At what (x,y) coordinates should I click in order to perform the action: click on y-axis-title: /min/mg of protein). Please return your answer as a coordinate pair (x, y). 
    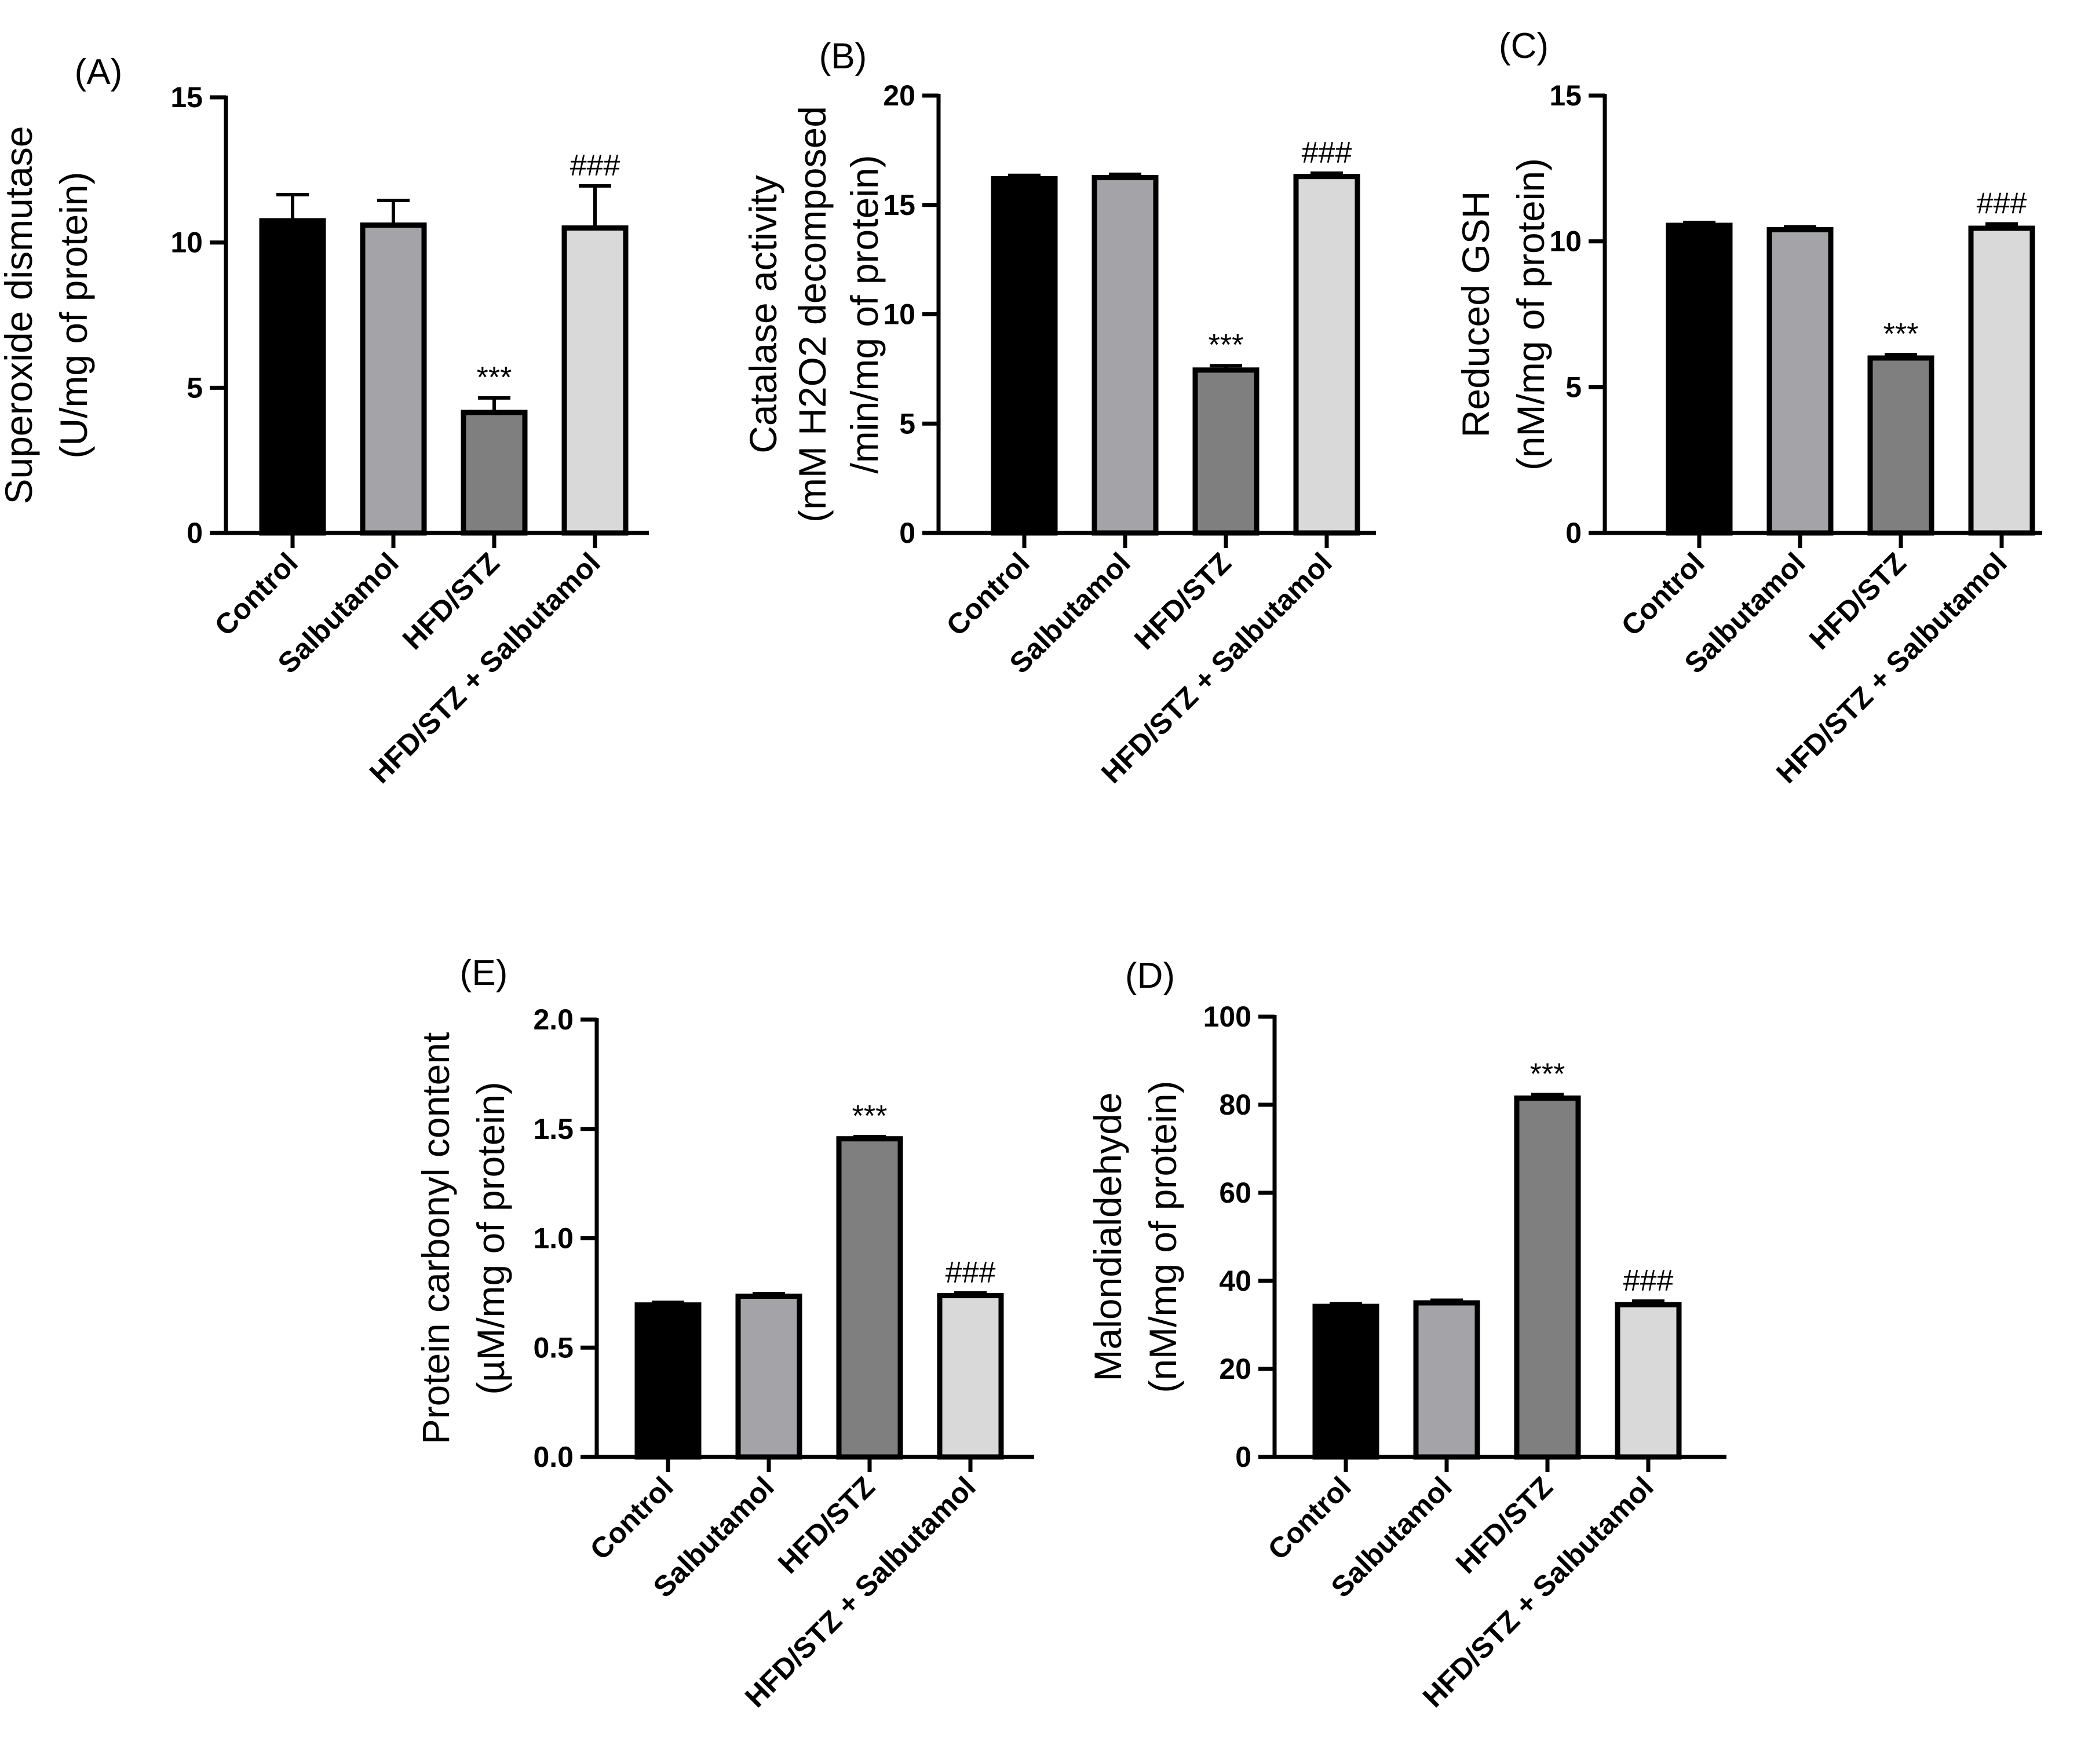
    Looking at the image, I should click on (864, 314).